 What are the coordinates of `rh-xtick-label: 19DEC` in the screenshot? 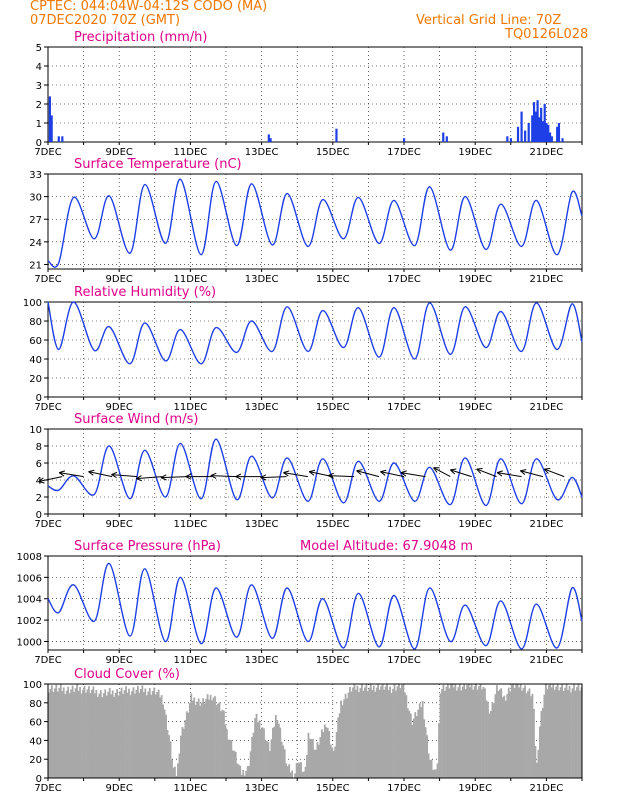 It's located at (475, 407).